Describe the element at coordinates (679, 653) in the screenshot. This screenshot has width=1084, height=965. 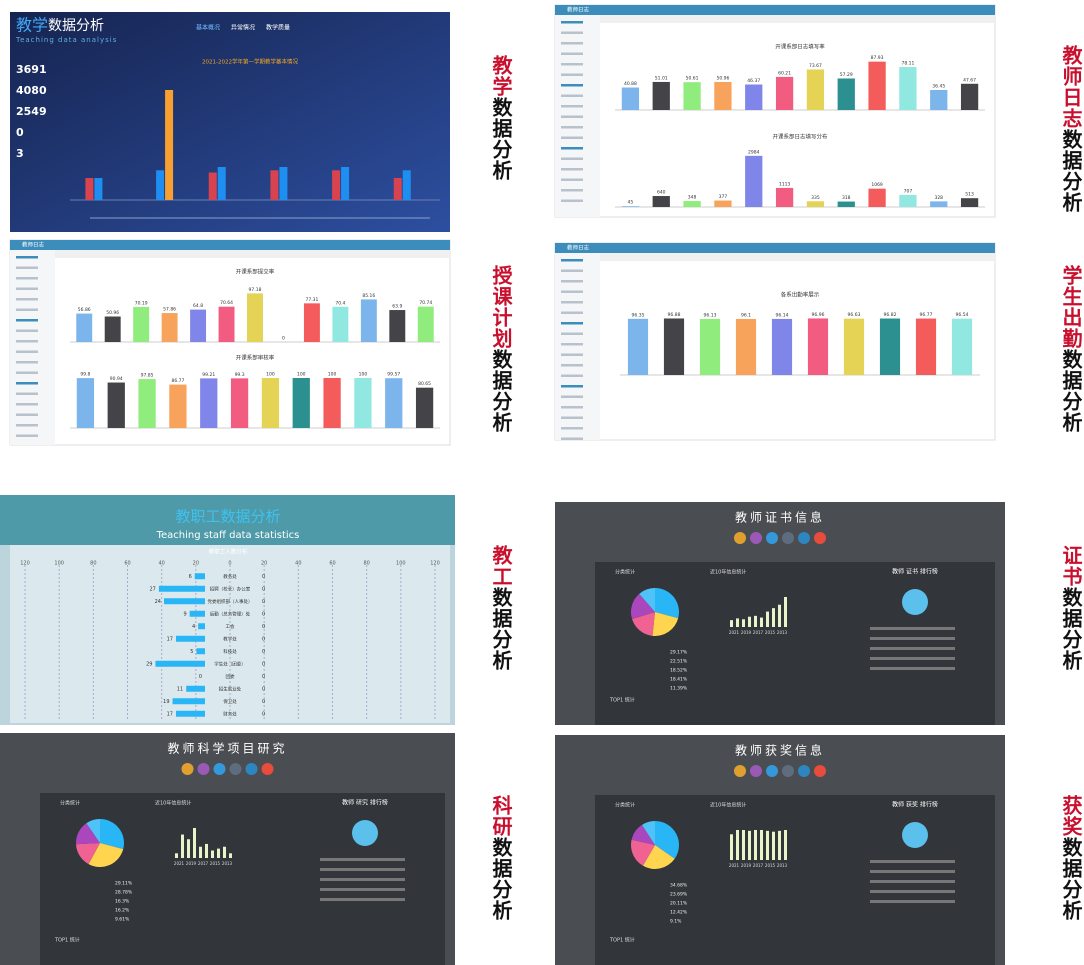
I see `pie-label: 29.17%` at that location.